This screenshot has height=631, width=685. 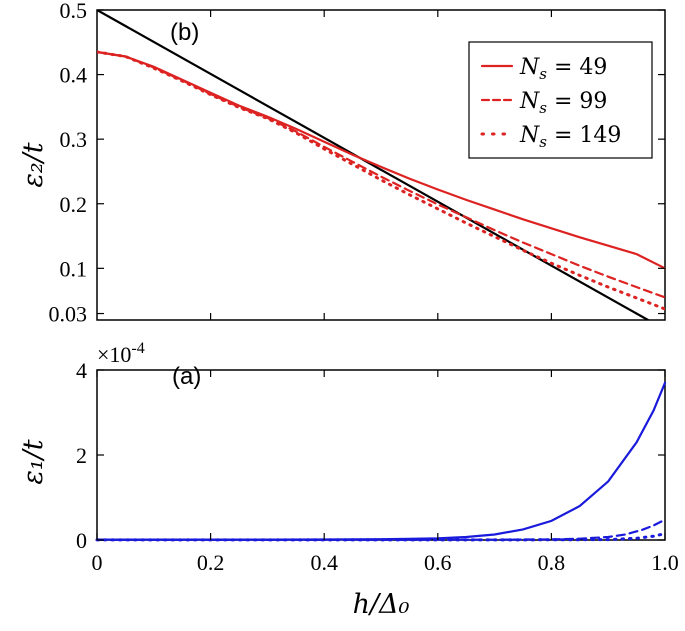 What do you see at coordinates (33, 164) in the screenshot?
I see `panel-b-y-axis-label: ε₂/t` at bounding box center [33, 164].